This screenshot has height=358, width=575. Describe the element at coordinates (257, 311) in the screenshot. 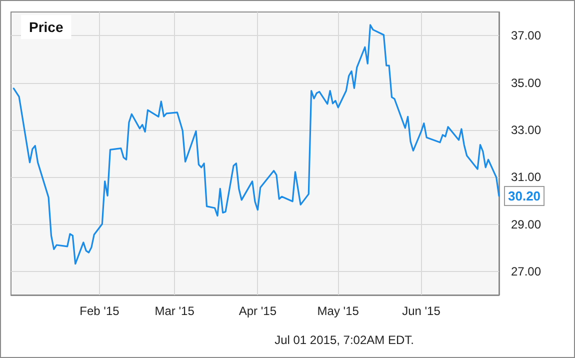

I see `x-tick-label: Apr '15` at that location.